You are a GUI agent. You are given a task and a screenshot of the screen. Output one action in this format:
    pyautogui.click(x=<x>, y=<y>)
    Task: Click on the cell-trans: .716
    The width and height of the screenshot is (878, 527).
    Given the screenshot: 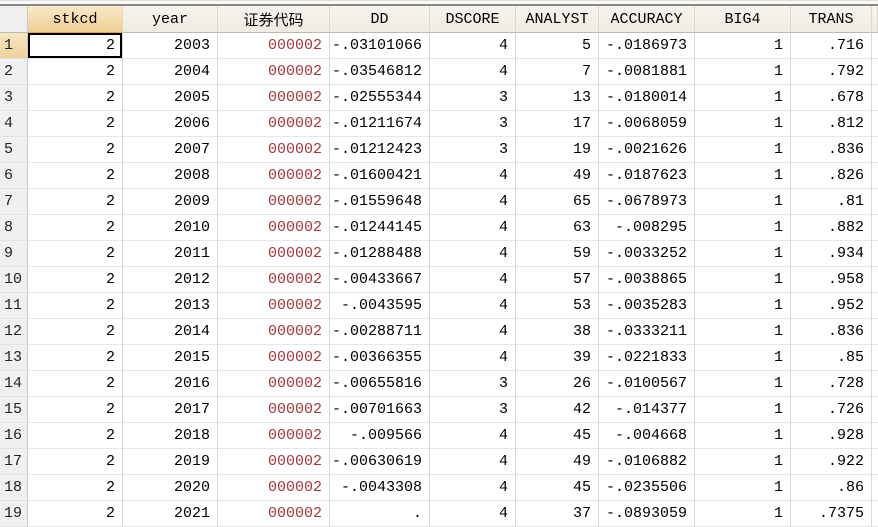 What is the action you would take?
    pyautogui.click(x=831, y=46)
    